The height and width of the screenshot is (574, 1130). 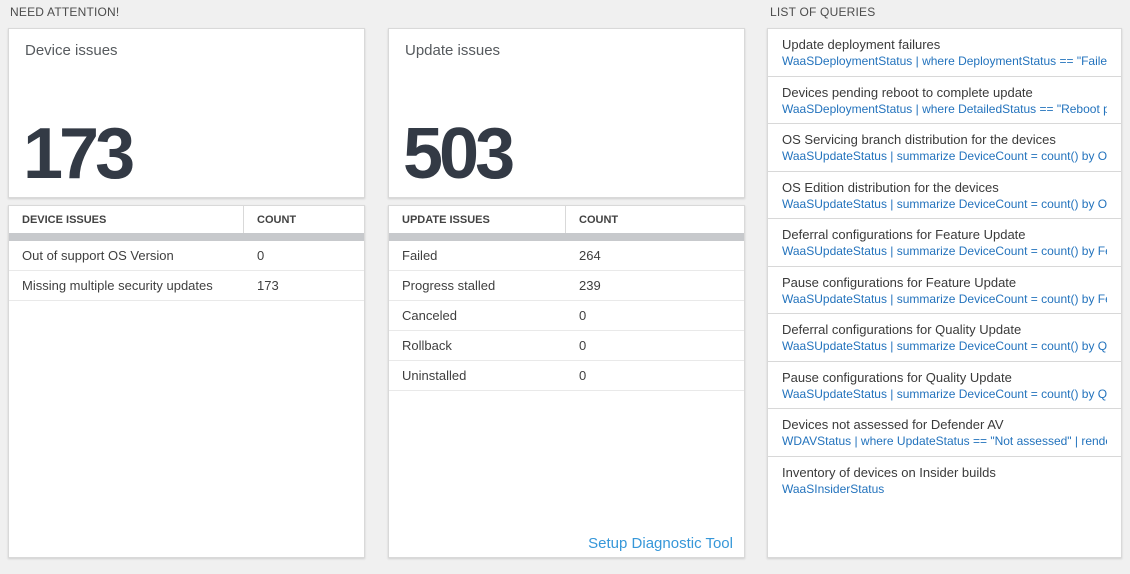 I want to click on table-row: Failed 264, so click(x=566, y=256).